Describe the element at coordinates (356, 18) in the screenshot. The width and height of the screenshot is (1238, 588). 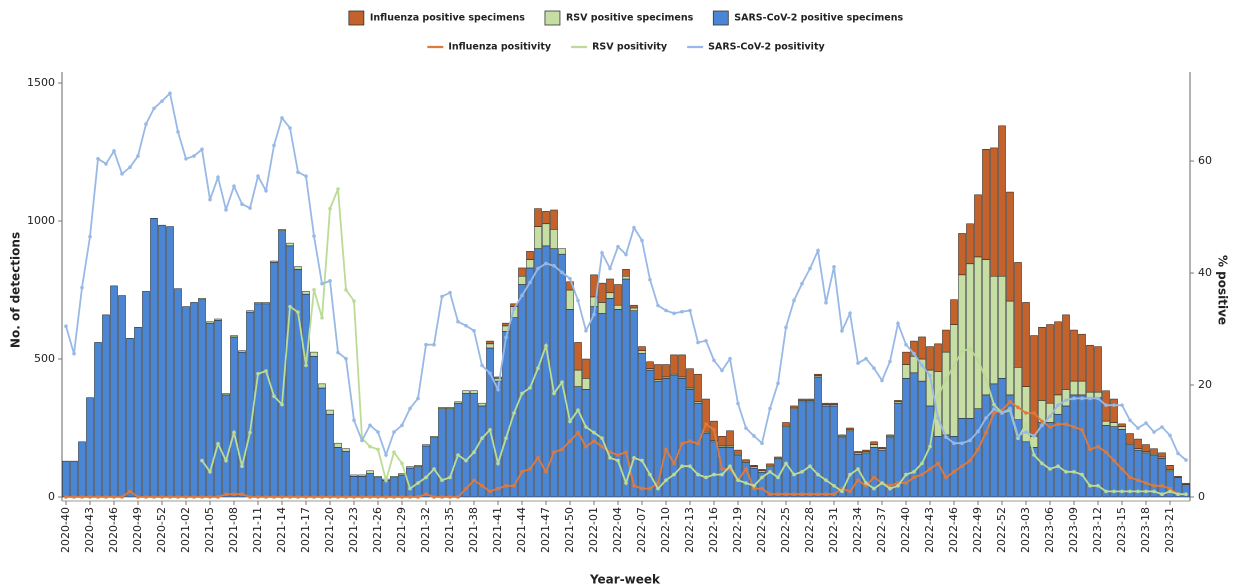
I see `legend-swatch` at that location.